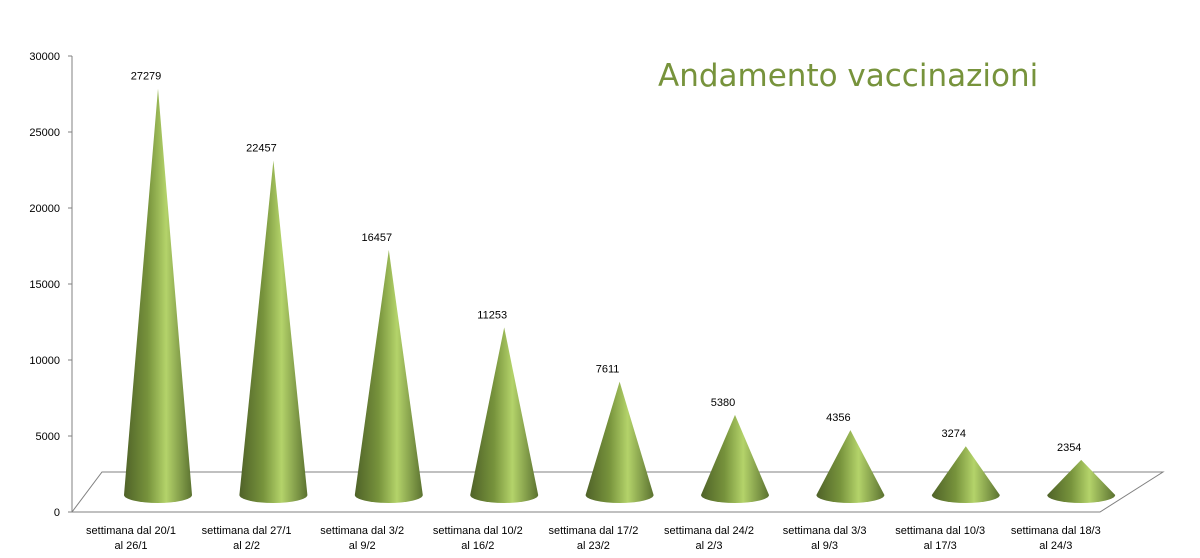 This screenshot has width=1200, height=558. What do you see at coordinates (362, 546) in the screenshot?
I see `category-label: al 9/2` at bounding box center [362, 546].